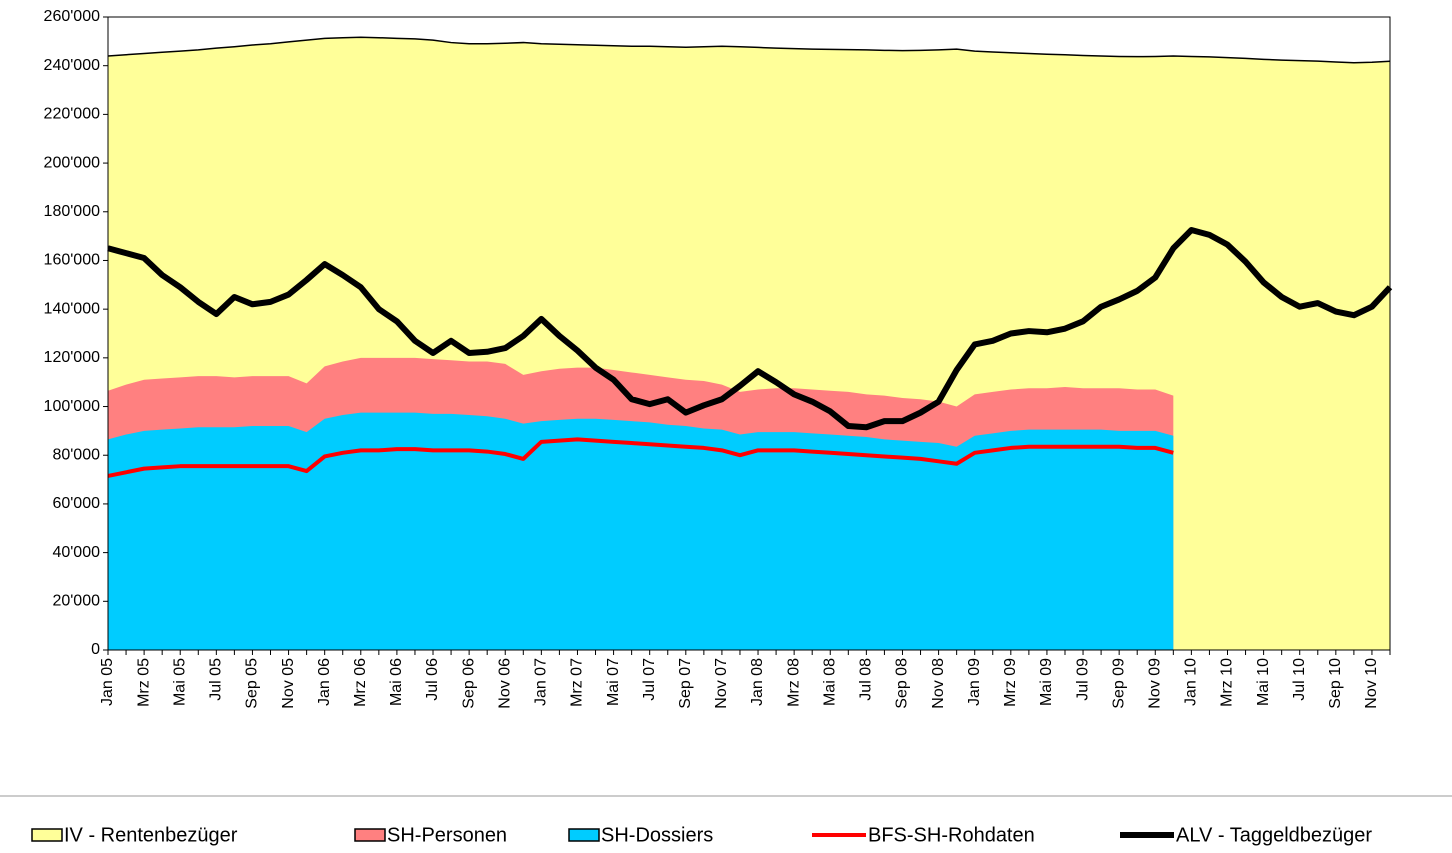 This screenshot has width=1452, height=853. I want to click on y-tick-label: 100'000, so click(72, 406).